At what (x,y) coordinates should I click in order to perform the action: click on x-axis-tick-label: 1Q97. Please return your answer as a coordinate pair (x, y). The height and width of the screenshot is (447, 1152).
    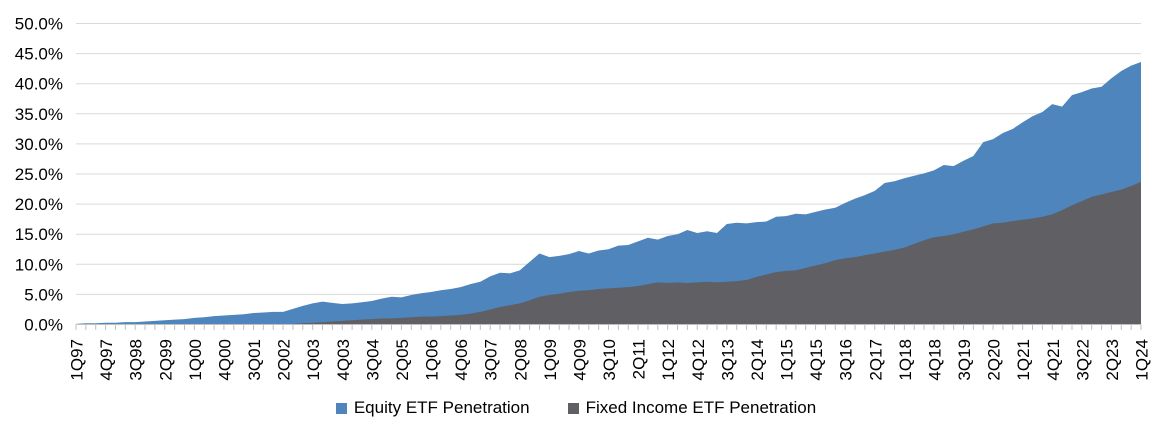
    Looking at the image, I should click on (77, 360).